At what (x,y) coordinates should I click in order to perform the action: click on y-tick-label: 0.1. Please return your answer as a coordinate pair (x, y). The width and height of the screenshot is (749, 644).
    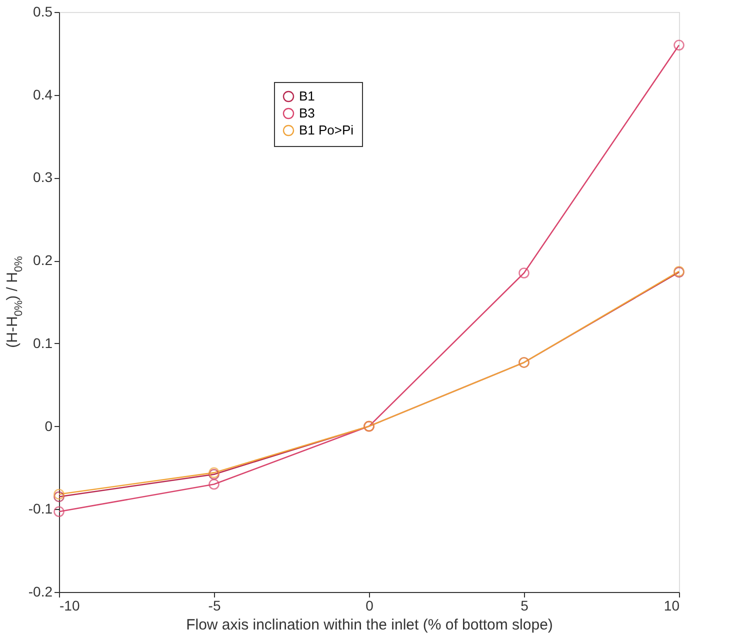
    Looking at the image, I should click on (43, 342).